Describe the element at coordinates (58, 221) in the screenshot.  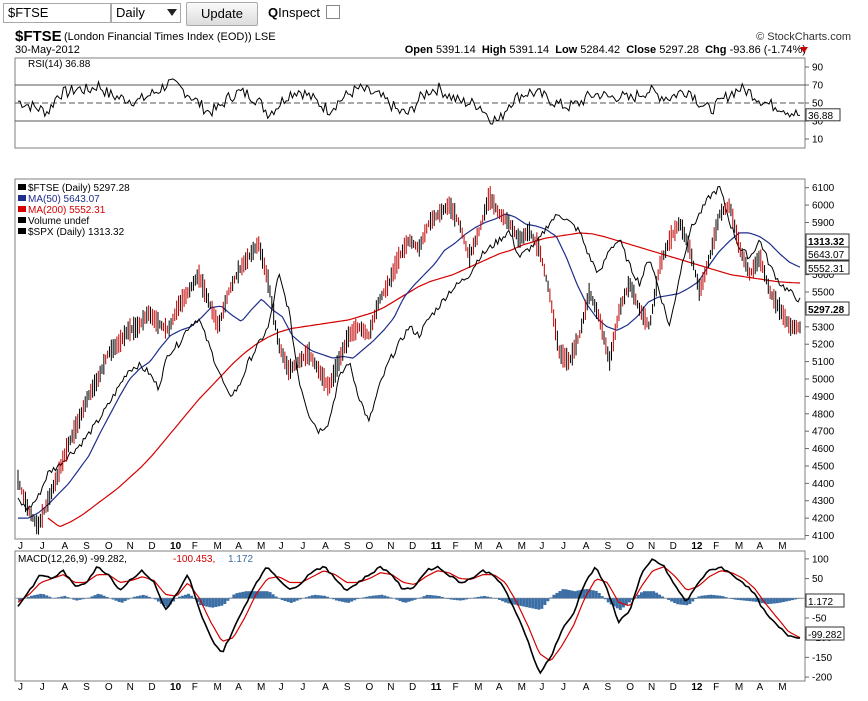
I see `price-legend-item: Volume undef` at that location.